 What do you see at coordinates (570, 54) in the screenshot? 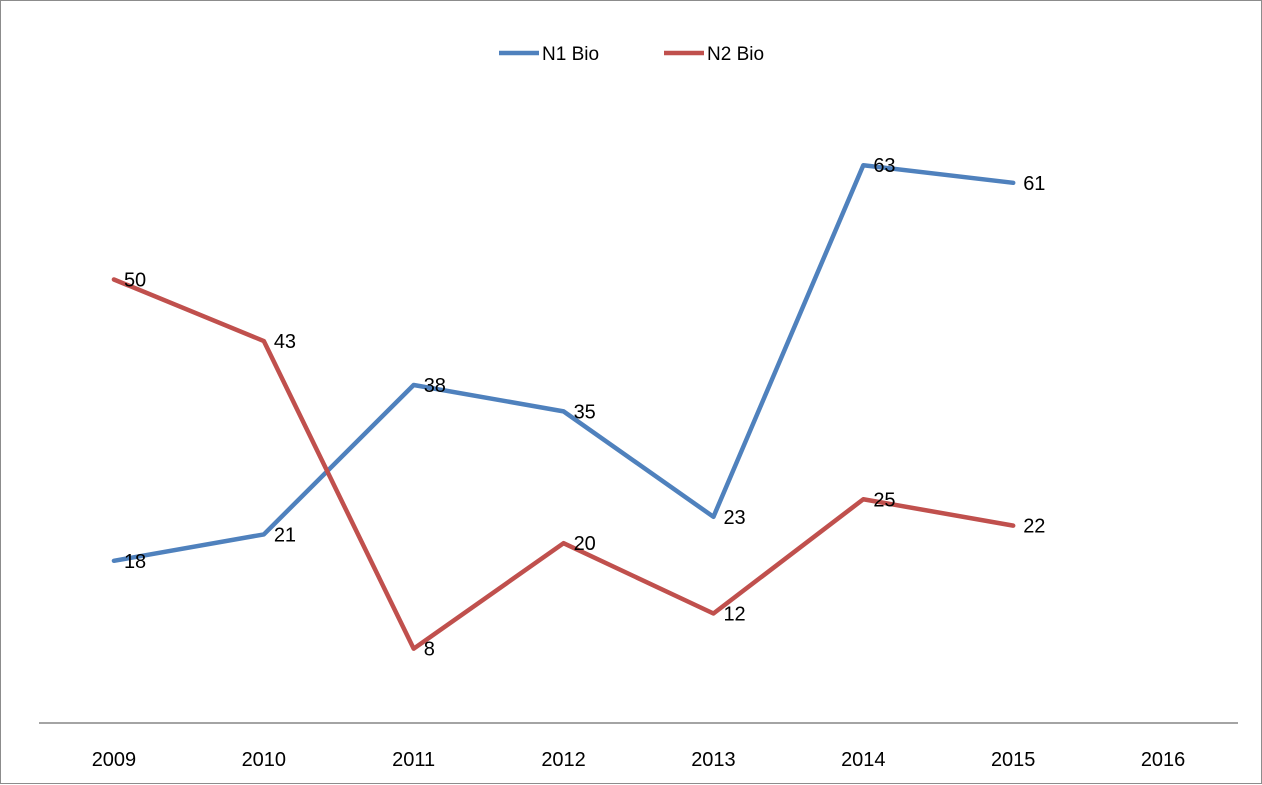
I see `legend-label-1: N1 Bio` at bounding box center [570, 54].